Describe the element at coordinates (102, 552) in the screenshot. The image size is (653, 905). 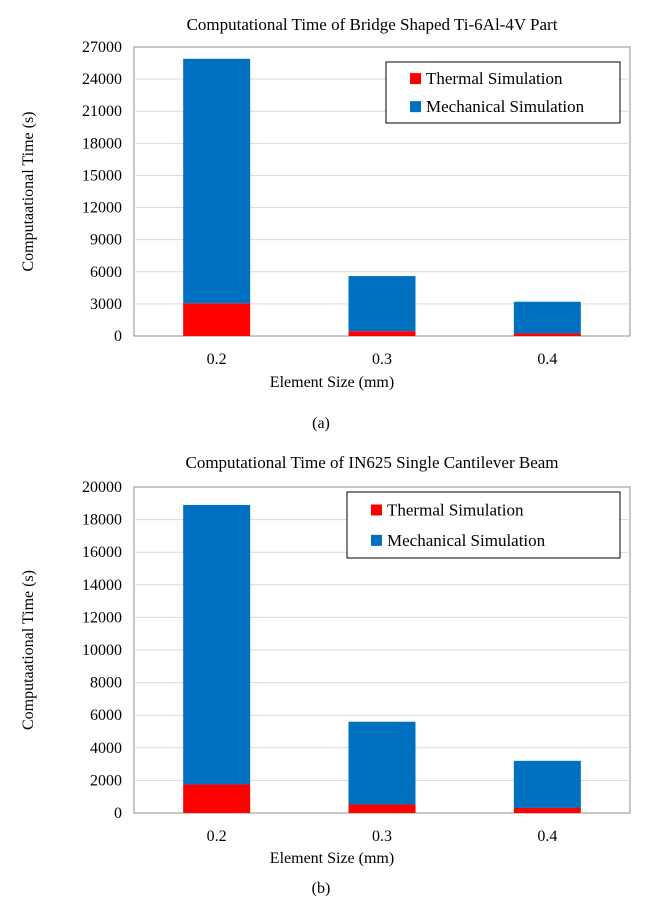
I see `y-tick-label: 16000` at that location.